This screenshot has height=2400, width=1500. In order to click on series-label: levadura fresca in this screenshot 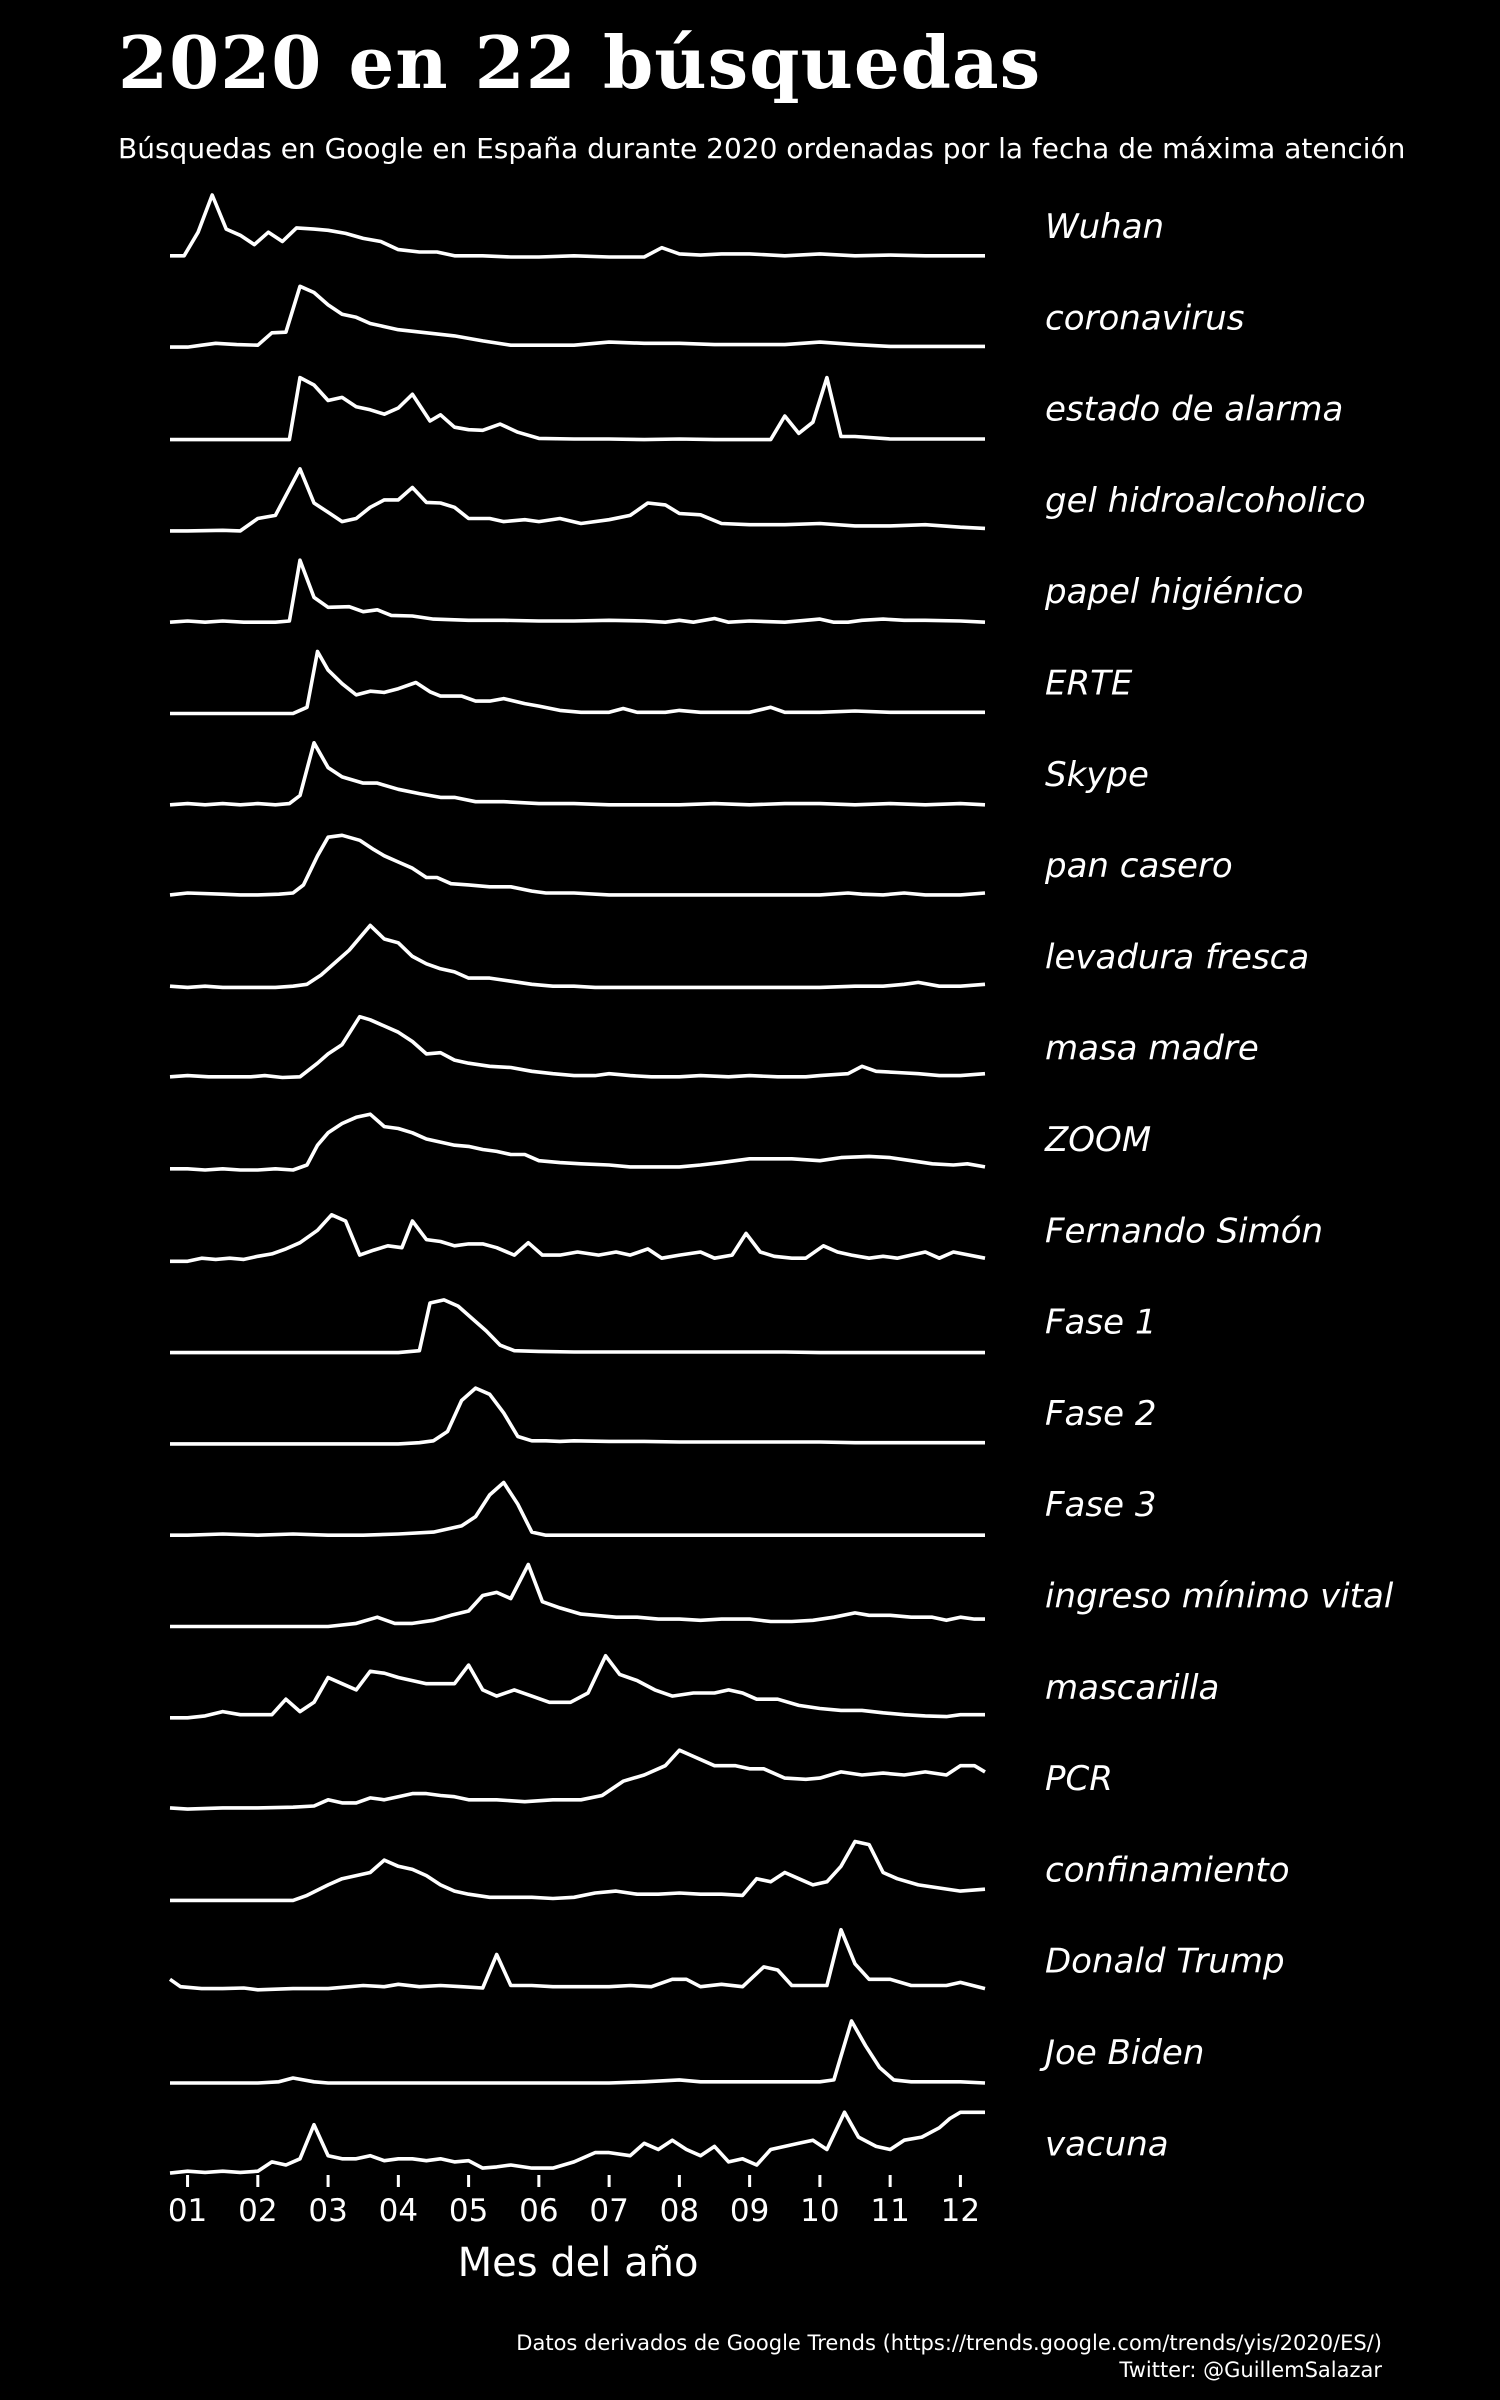, I will do `click(1177, 957)`.